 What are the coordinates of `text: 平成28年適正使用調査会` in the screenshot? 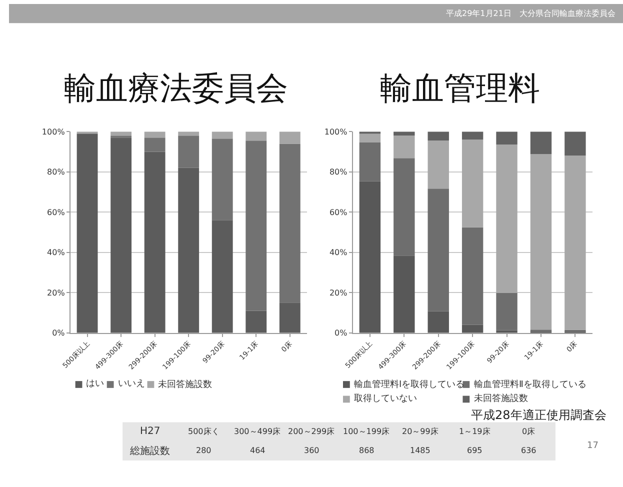 It's located at (538, 415).